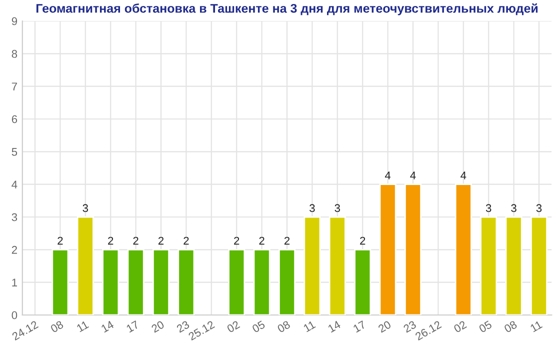 The image size is (560, 350). I want to click on y-tick-label: 2, so click(14, 250).